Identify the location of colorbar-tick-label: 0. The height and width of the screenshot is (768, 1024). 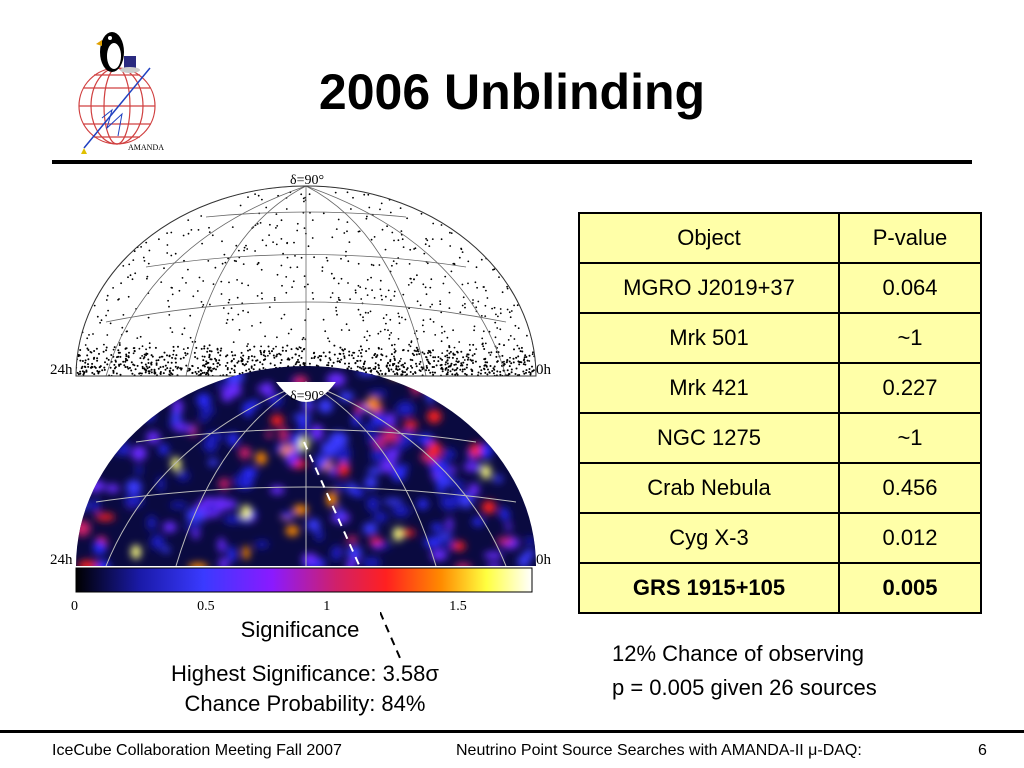
(74, 606).